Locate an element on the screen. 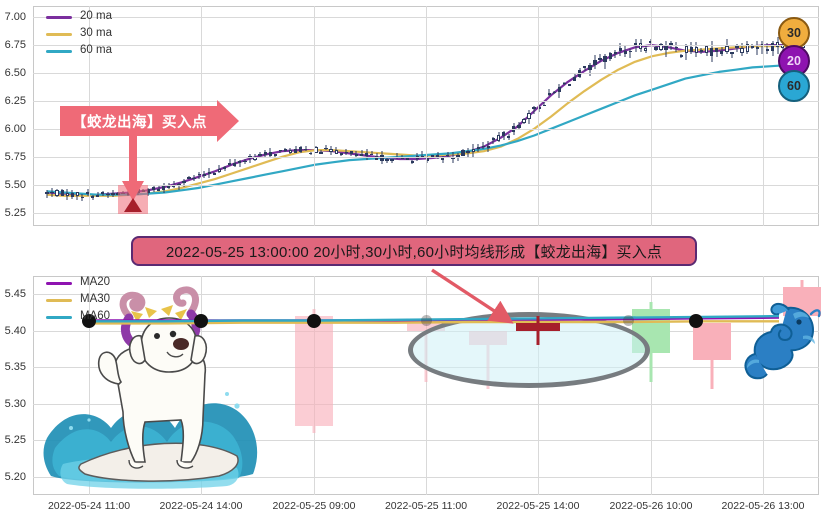 This screenshot has height=520, width=822. legend-item-ma60: MA60 is located at coordinates (78, 317).